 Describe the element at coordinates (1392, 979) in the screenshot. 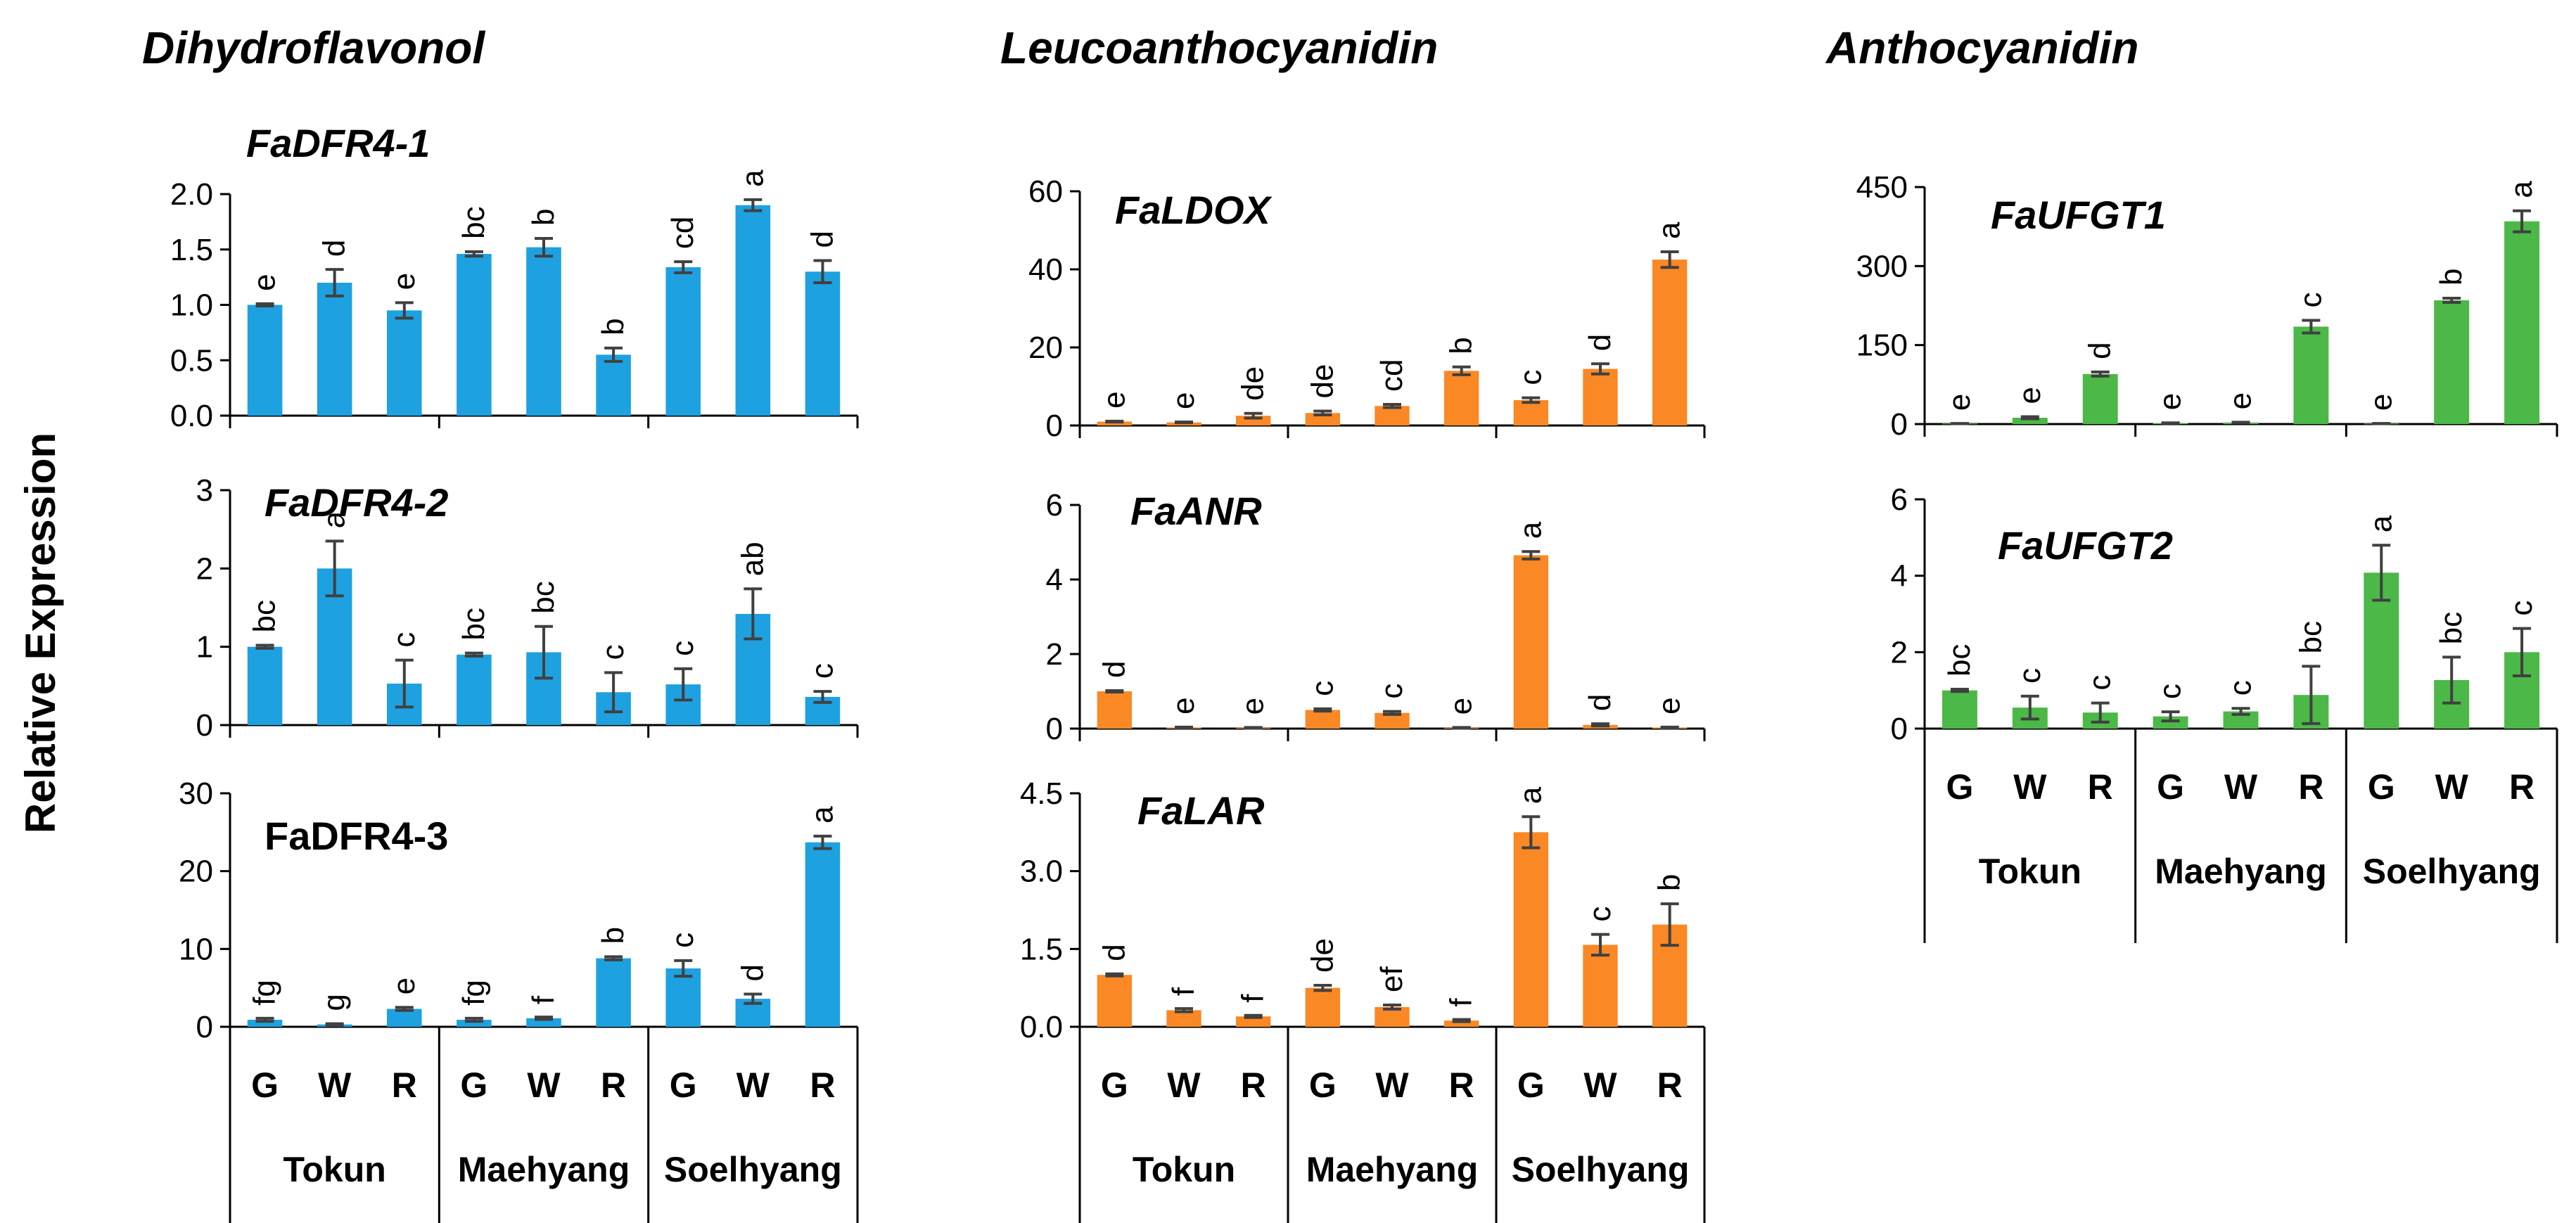

I see `significance-label: ef` at that location.